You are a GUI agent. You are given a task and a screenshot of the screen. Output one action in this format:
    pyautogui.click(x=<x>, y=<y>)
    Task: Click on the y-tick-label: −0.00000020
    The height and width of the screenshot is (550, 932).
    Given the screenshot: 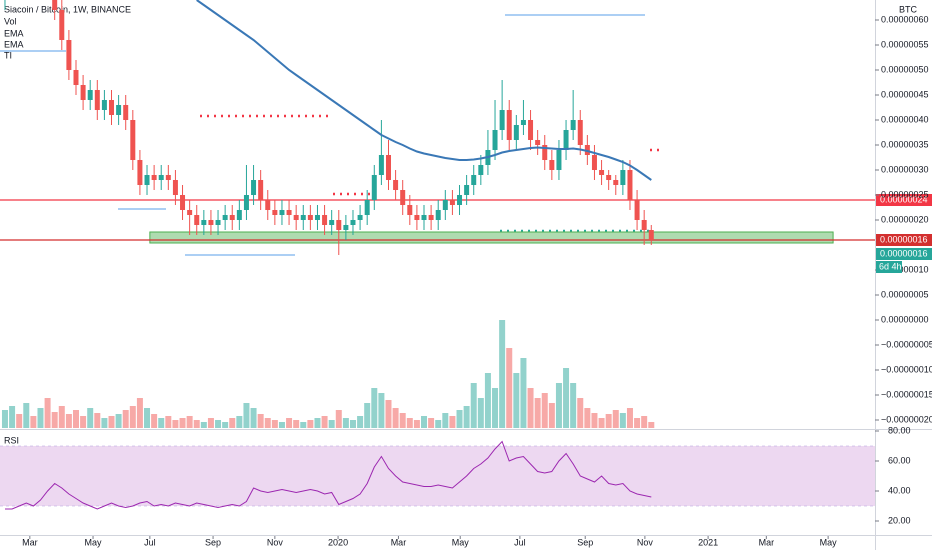 What is the action you would take?
    pyautogui.click(x=906, y=419)
    